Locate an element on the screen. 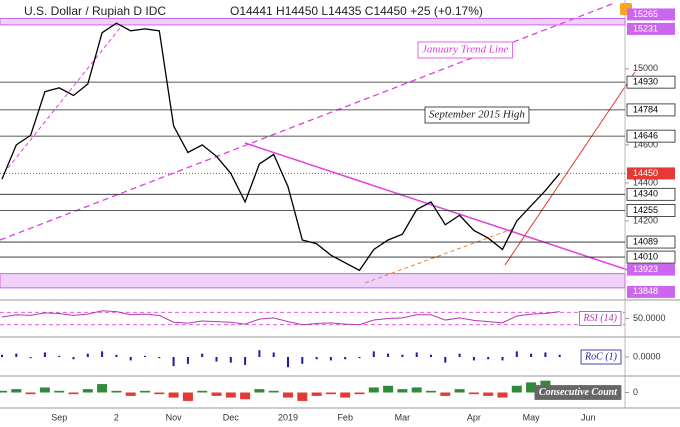 The height and width of the screenshot is (427, 680). annotation: January Trend Line is located at coordinates (465, 50).